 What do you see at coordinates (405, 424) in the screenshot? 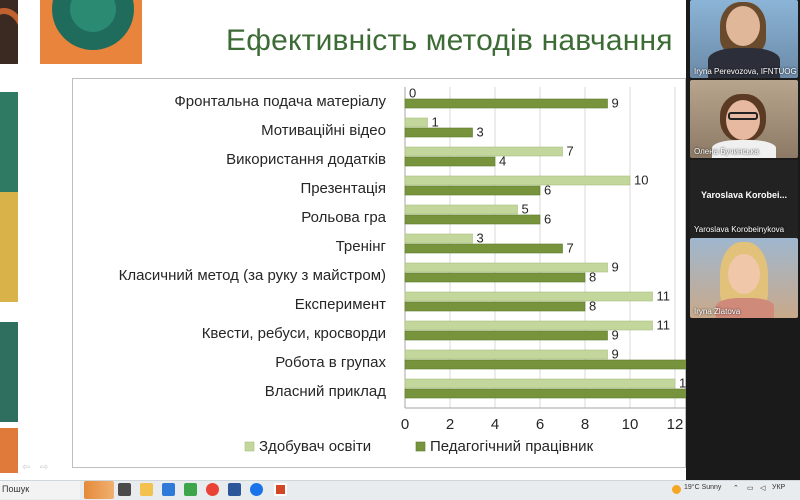
I see `chart-x-tick-label: 0` at bounding box center [405, 424].